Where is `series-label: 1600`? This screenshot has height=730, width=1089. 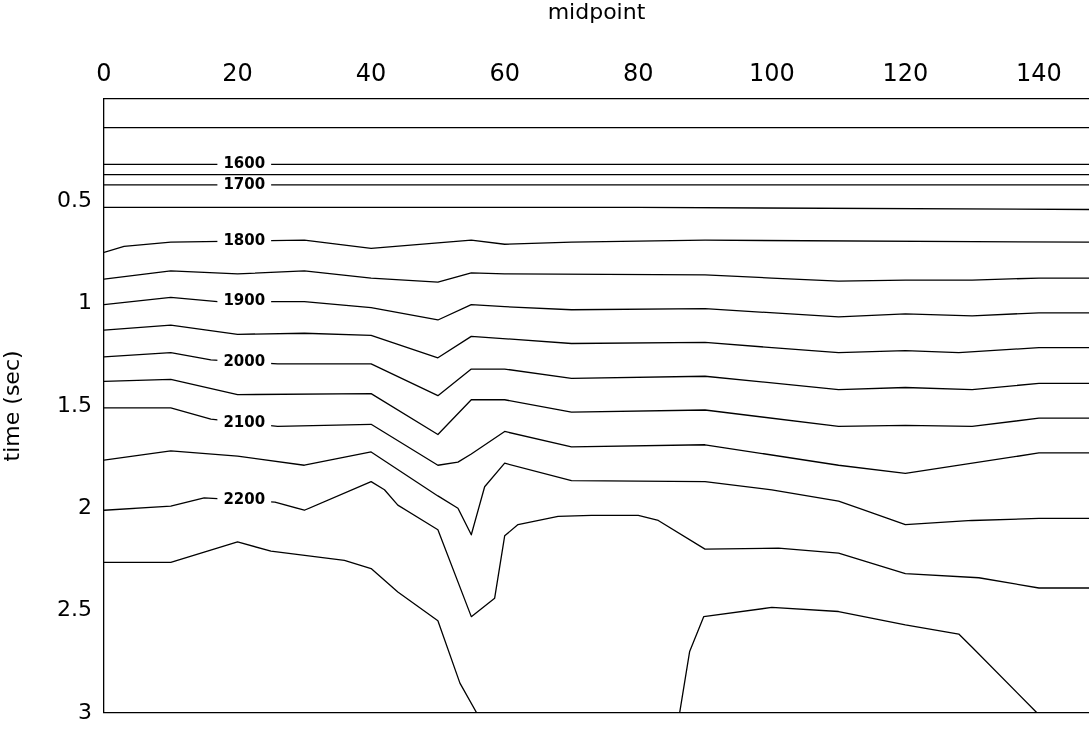
series-label: 1600 is located at coordinates (244, 163).